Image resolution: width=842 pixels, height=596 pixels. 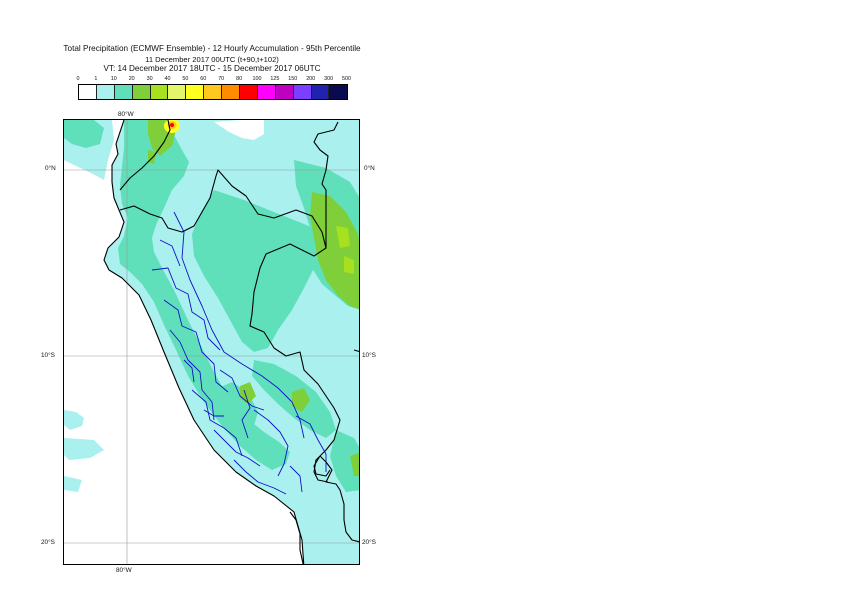 I want to click on legend-threshold-label: 40, so click(x=167, y=79).